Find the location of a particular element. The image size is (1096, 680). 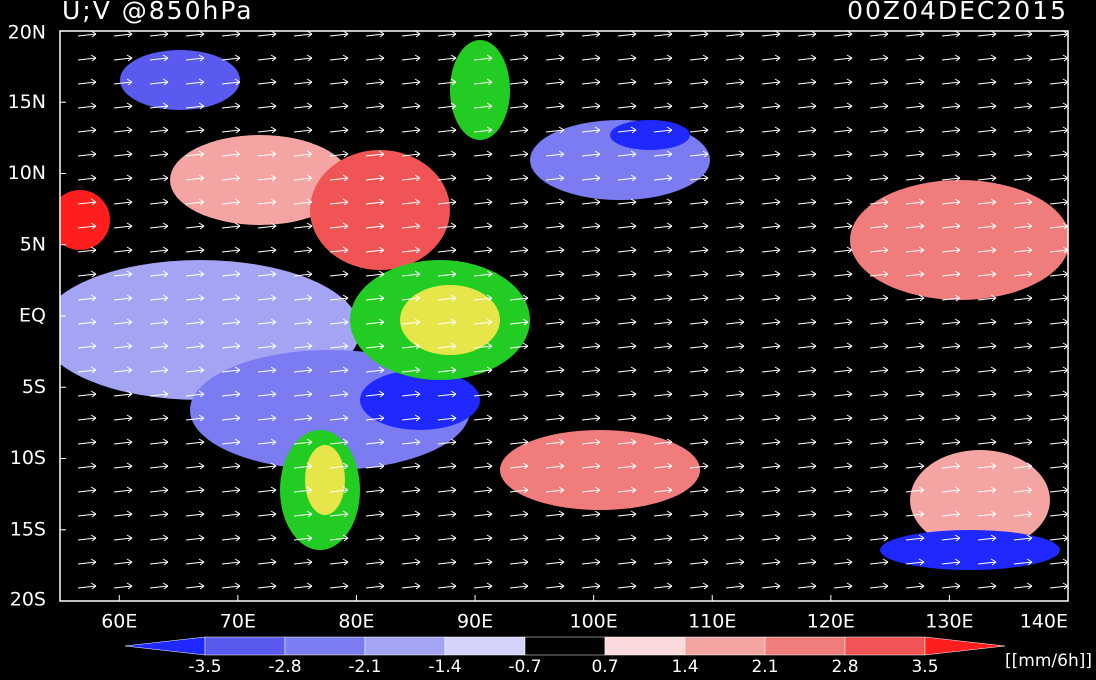

x-tick-label: 130E is located at coordinates (949, 622).